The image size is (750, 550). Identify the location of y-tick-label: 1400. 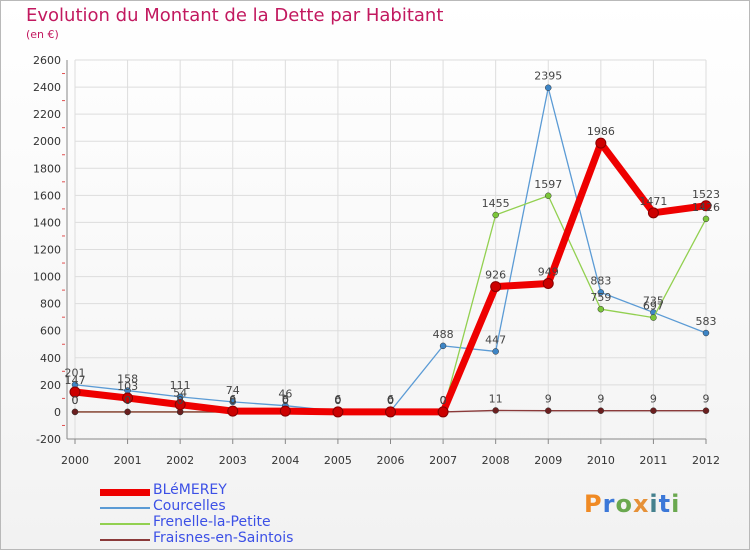
(47, 222).